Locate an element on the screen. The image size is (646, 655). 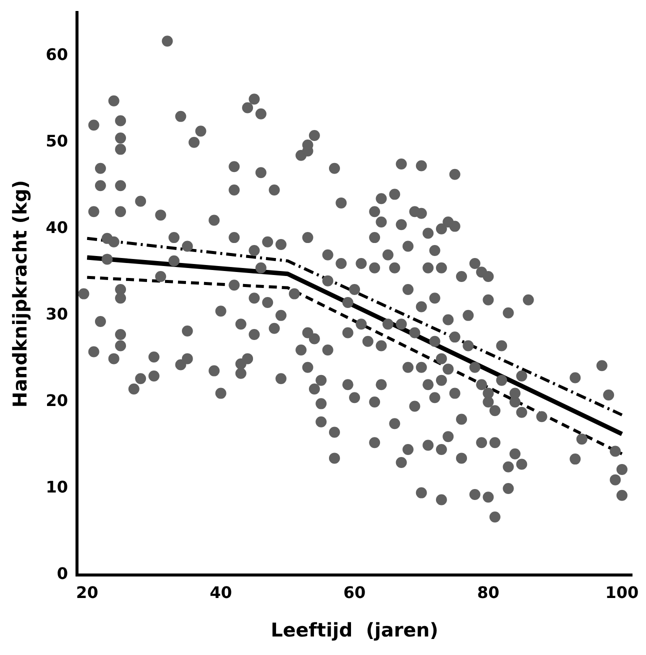
x-tick-label: 60 is located at coordinates (354, 592).